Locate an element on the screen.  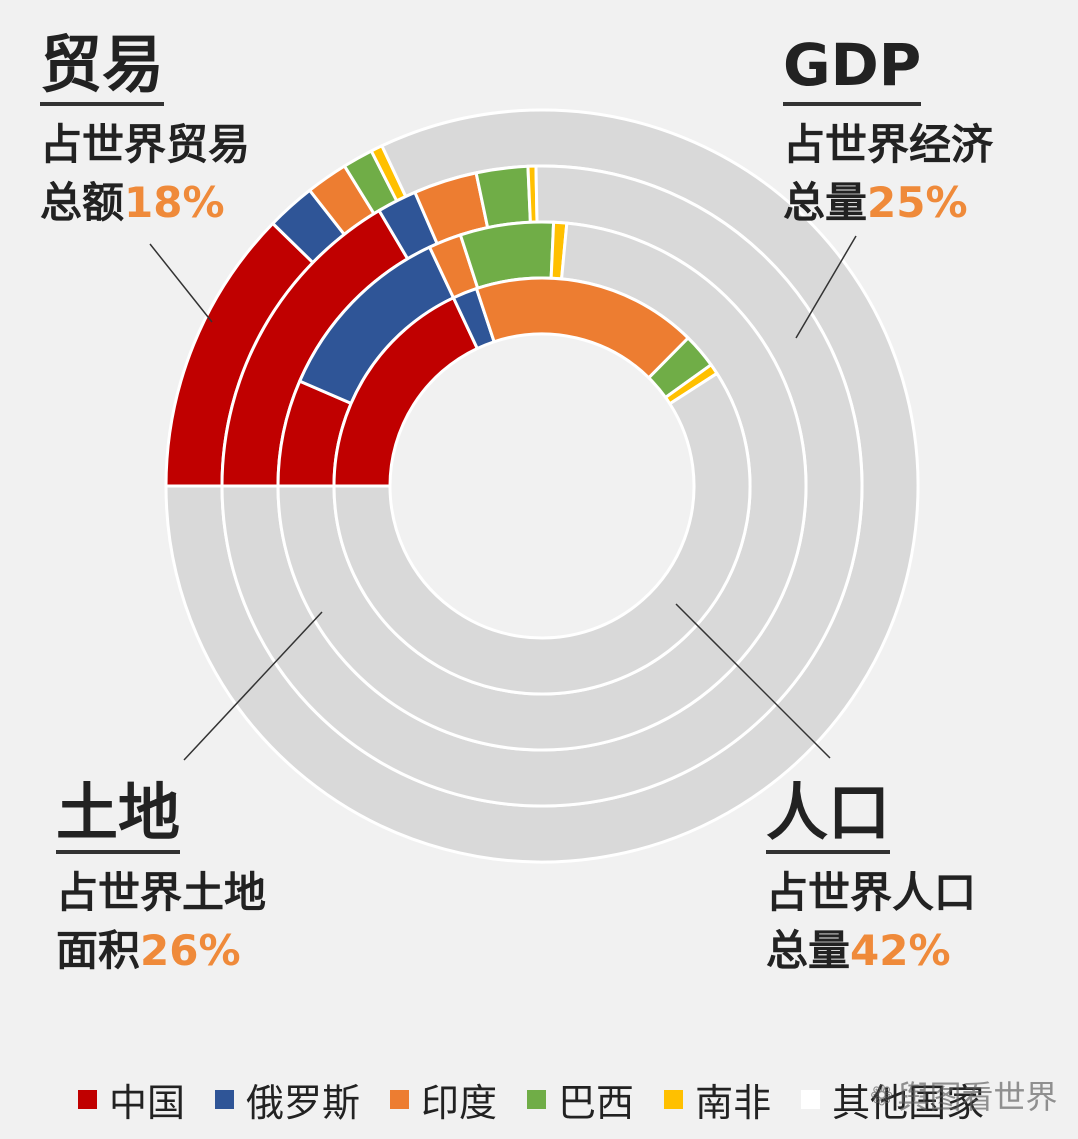
population-percent: 42% is located at coordinates (900, 950).